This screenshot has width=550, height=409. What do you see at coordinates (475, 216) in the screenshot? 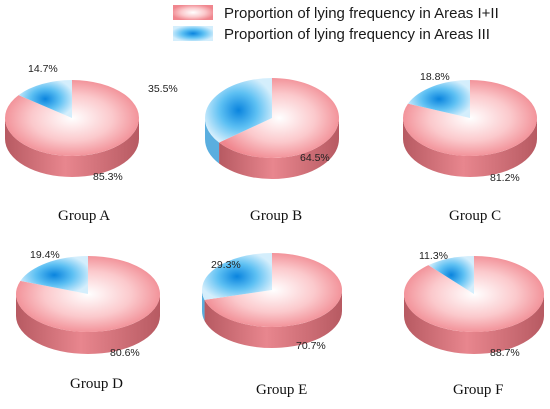
I see `group-title: Group C` at bounding box center [475, 216].